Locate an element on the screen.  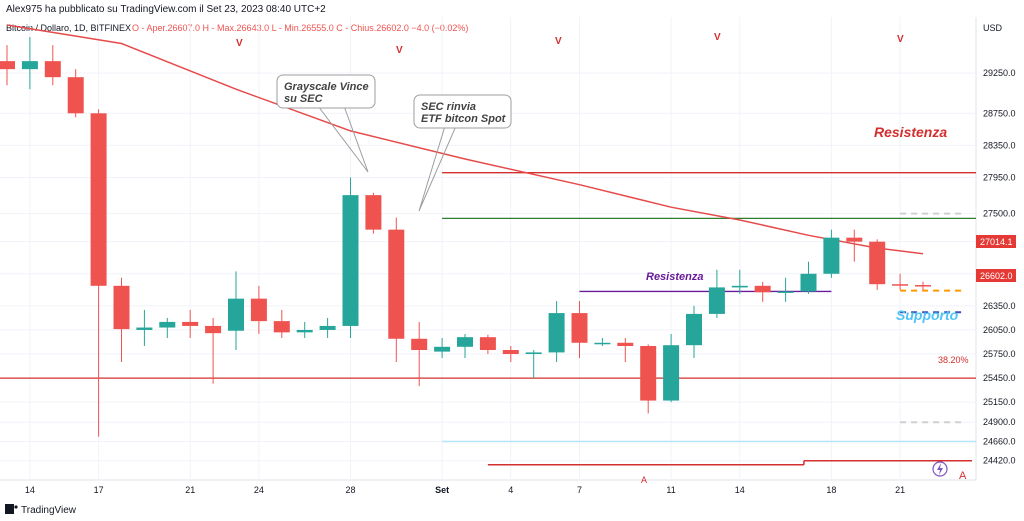
time-tick-label: 24 is located at coordinates (259, 490).